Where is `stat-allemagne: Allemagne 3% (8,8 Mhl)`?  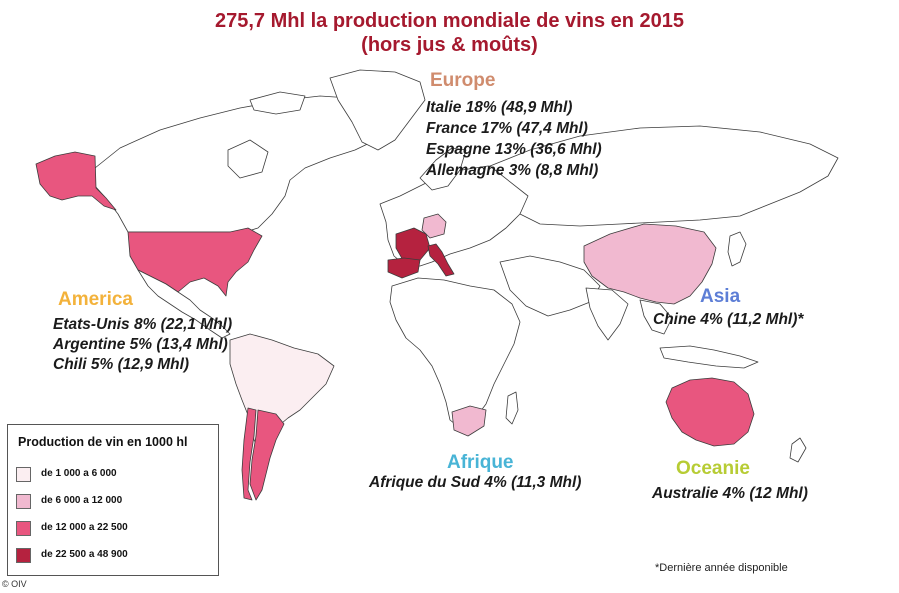 stat-allemagne: Allemagne 3% (8,8 Mhl) is located at coordinates (512, 170).